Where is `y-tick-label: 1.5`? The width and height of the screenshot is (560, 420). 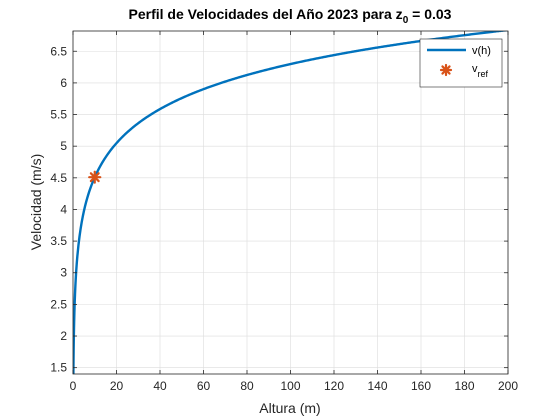
y-tick-label: 1.5 is located at coordinates (58, 368).